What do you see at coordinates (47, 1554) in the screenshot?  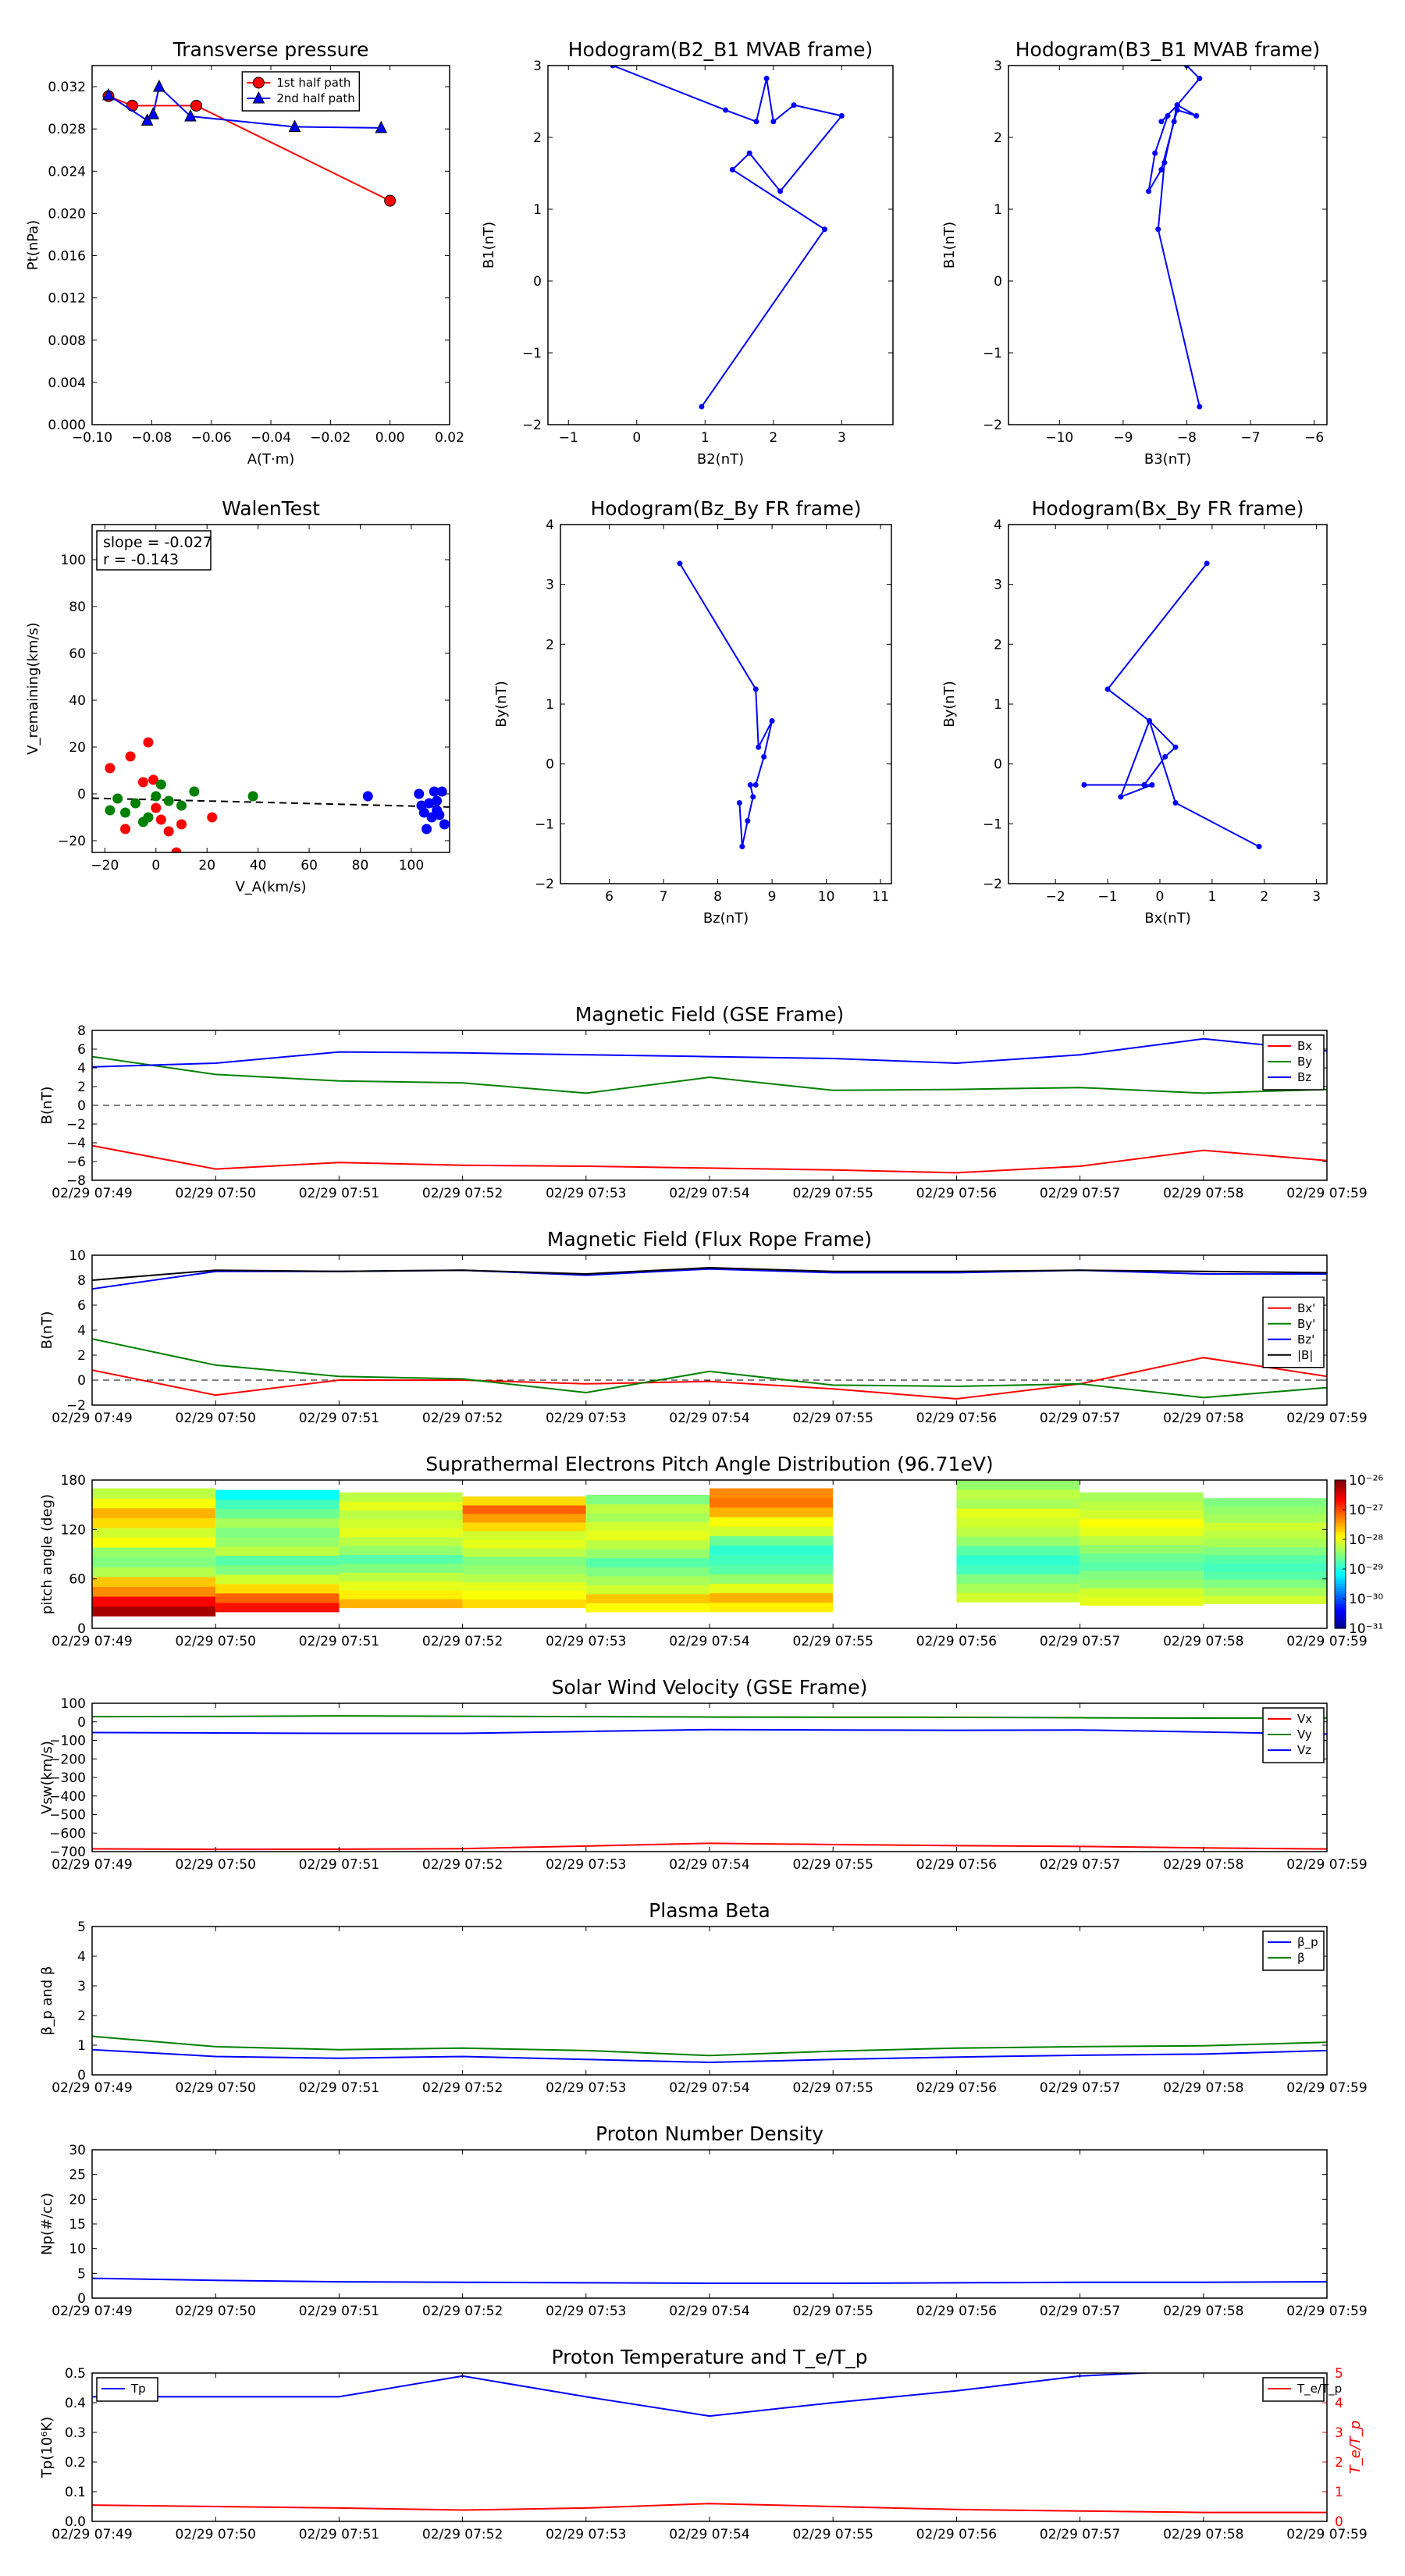 I see `y-axis-label: pitch angle (deg)` at bounding box center [47, 1554].